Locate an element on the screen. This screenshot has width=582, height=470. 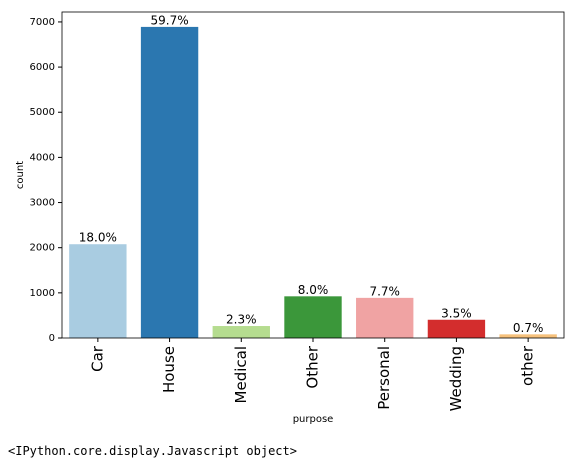
bar-label: 18.0% is located at coordinates (98, 238).